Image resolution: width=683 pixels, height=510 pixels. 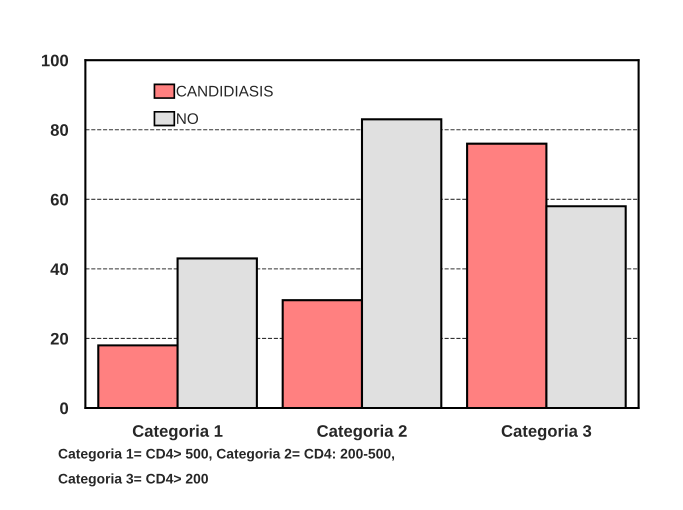 I want to click on legend-label: CANDIDIASIS, so click(x=224, y=91).